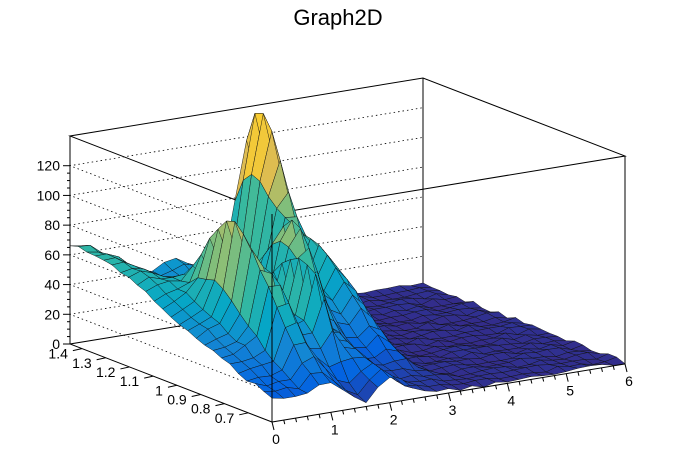  What do you see at coordinates (52, 285) in the screenshot?
I see `z-tick-label: 40` at bounding box center [52, 285].